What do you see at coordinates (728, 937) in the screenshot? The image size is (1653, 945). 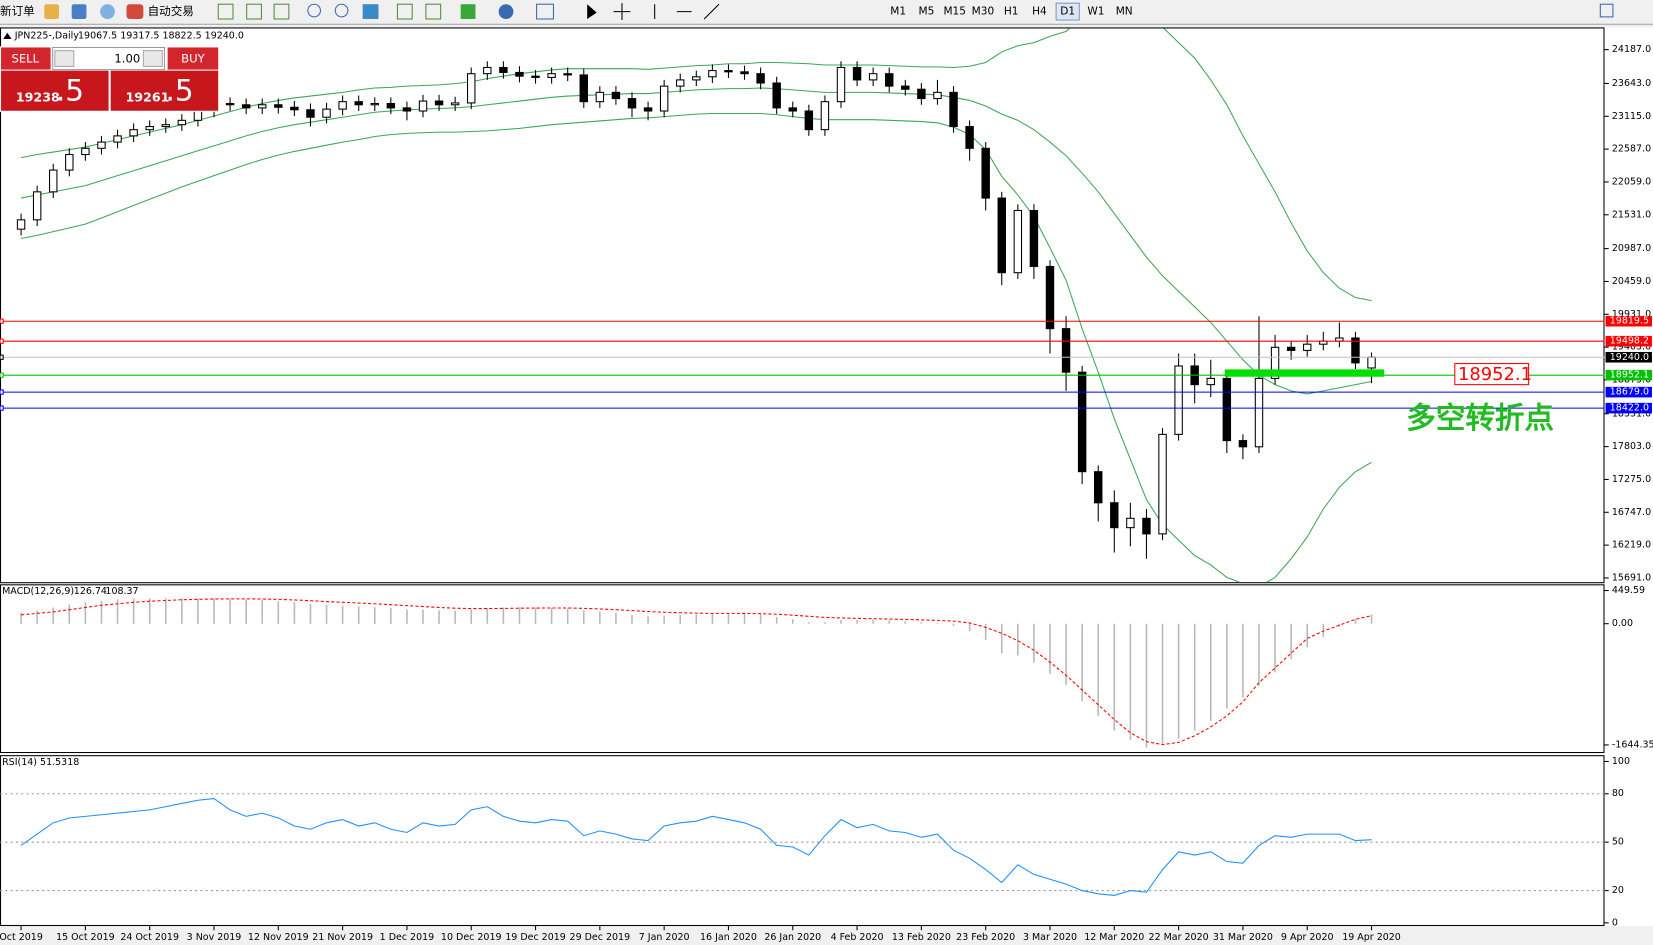 I see `x-tick-label: 16 Jan 2020` at bounding box center [728, 937].